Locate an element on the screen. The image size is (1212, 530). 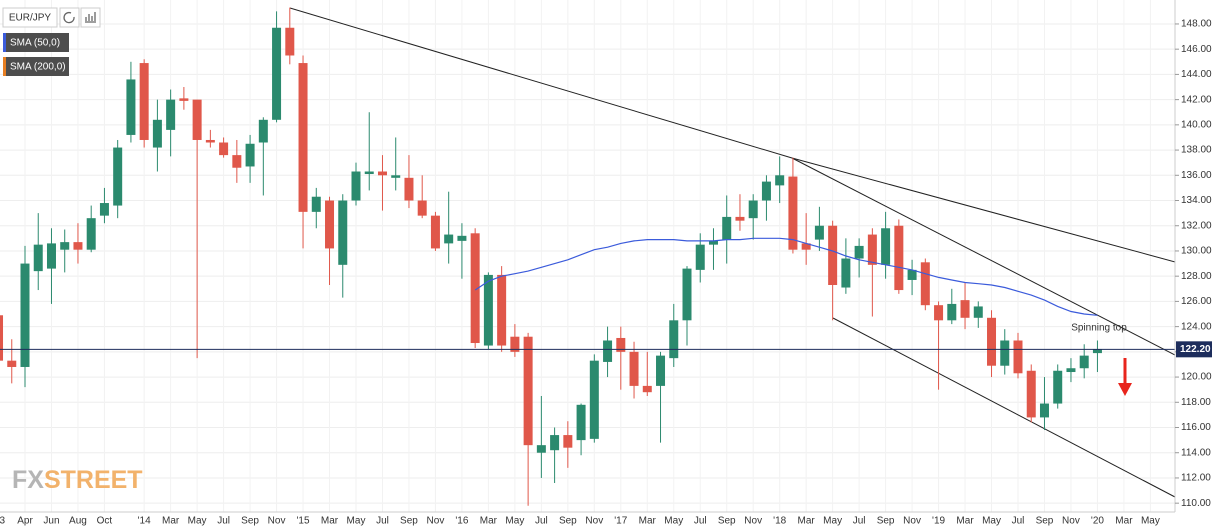
last-price-tag is located at coordinates (1194, 349).